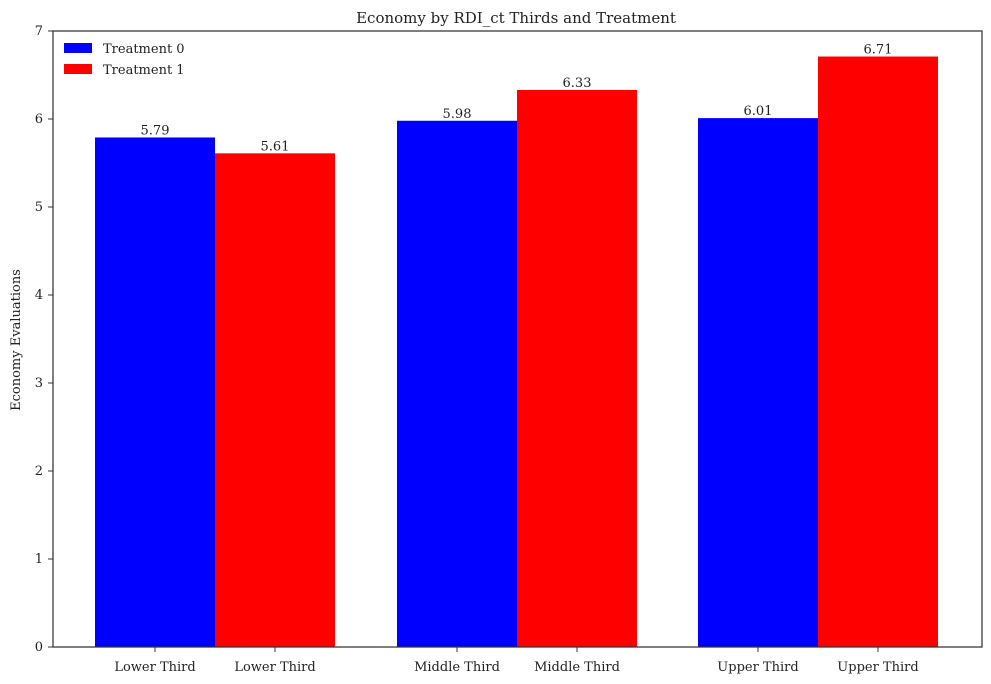 The width and height of the screenshot is (991, 684). What do you see at coordinates (154, 667) in the screenshot?
I see `x-tick-label-lower-third-0: Lower Third` at bounding box center [154, 667].